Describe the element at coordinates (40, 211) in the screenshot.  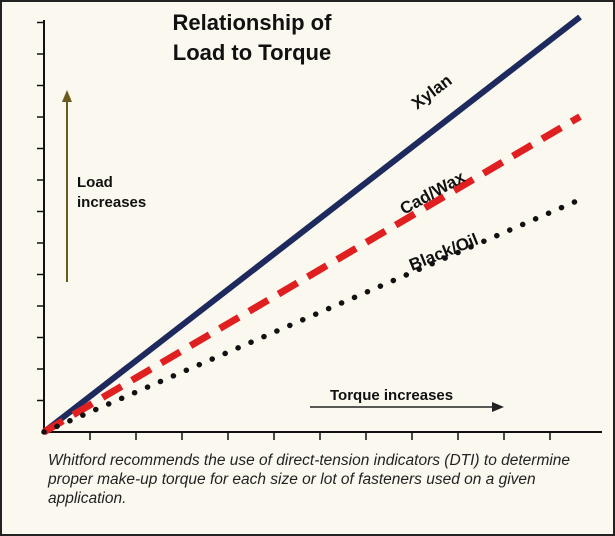
I see `y-axis-ticks` at that location.